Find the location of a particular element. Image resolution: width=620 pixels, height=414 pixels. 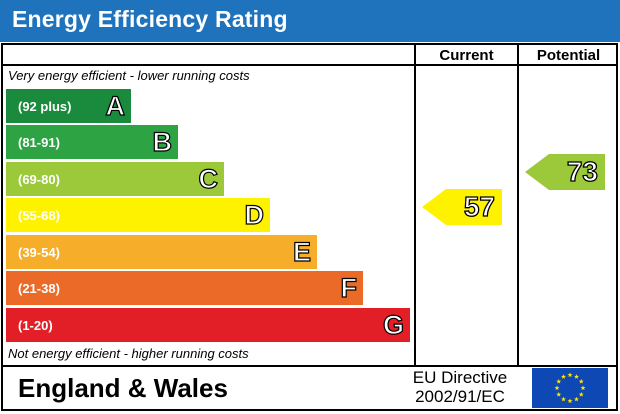

band-a-letter: A is located at coordinates (115, 105).